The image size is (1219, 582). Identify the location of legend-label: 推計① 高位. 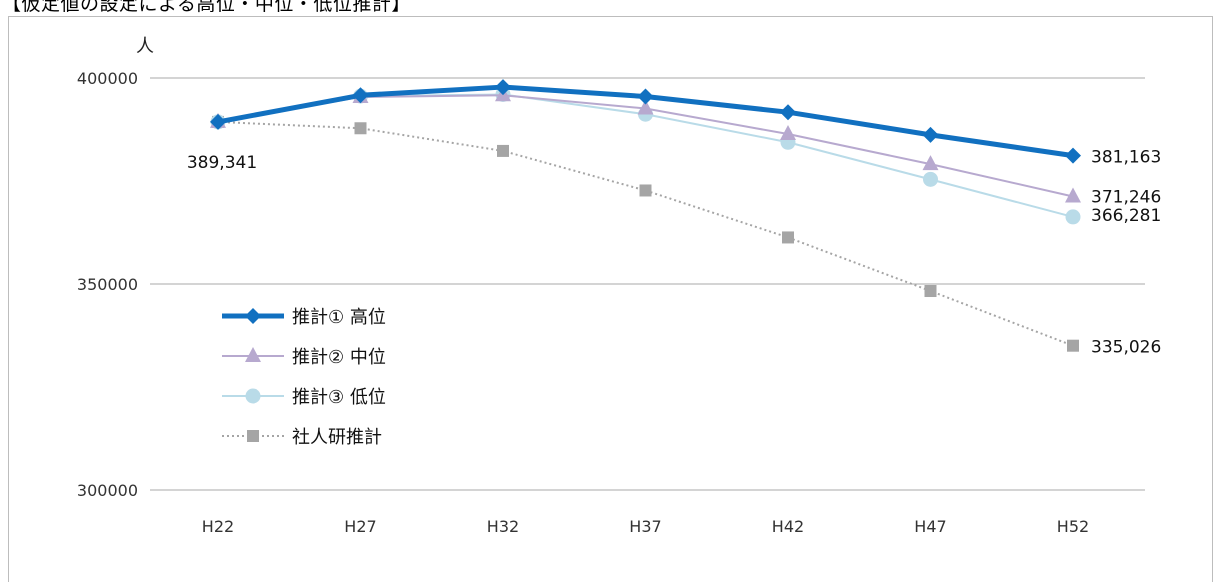
(339, 317).